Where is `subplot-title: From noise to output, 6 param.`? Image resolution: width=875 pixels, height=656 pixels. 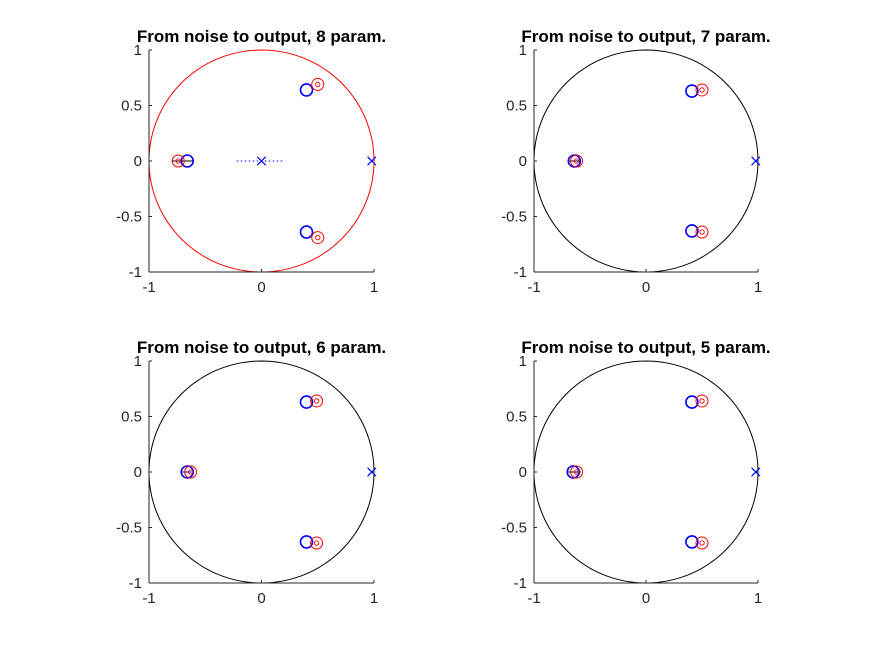 subplot-title: From noise to output, 6 param. is located at coordinates (261, 347).